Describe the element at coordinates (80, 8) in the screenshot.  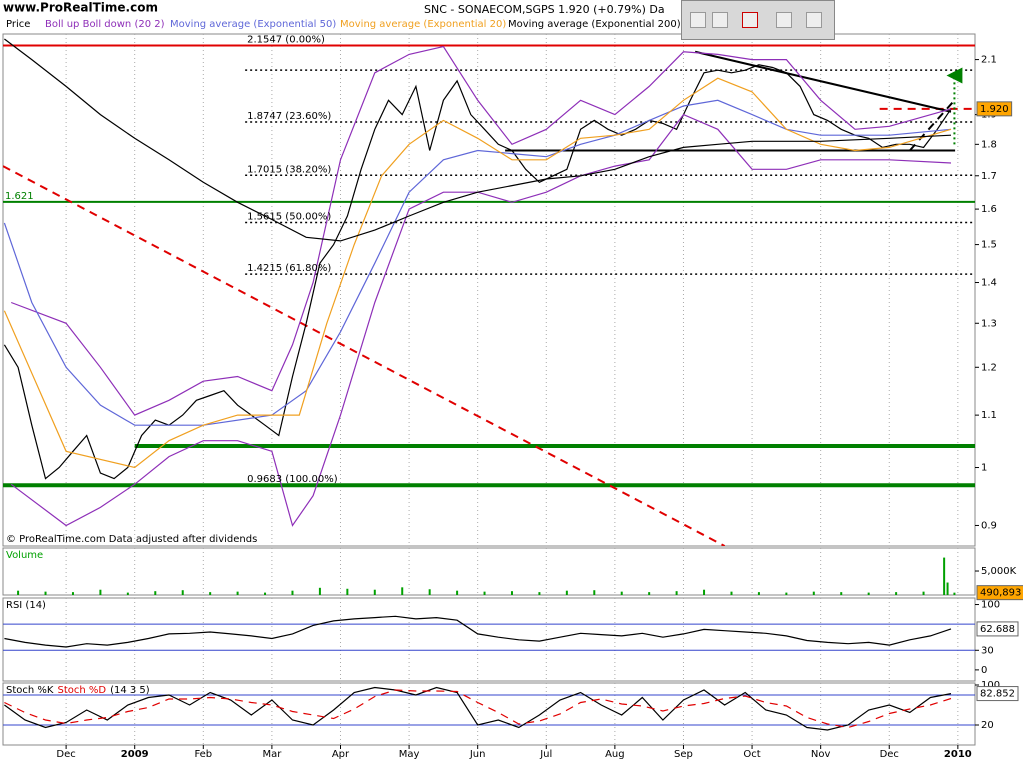
I see `site: www.ProRealTime.com` at that location.